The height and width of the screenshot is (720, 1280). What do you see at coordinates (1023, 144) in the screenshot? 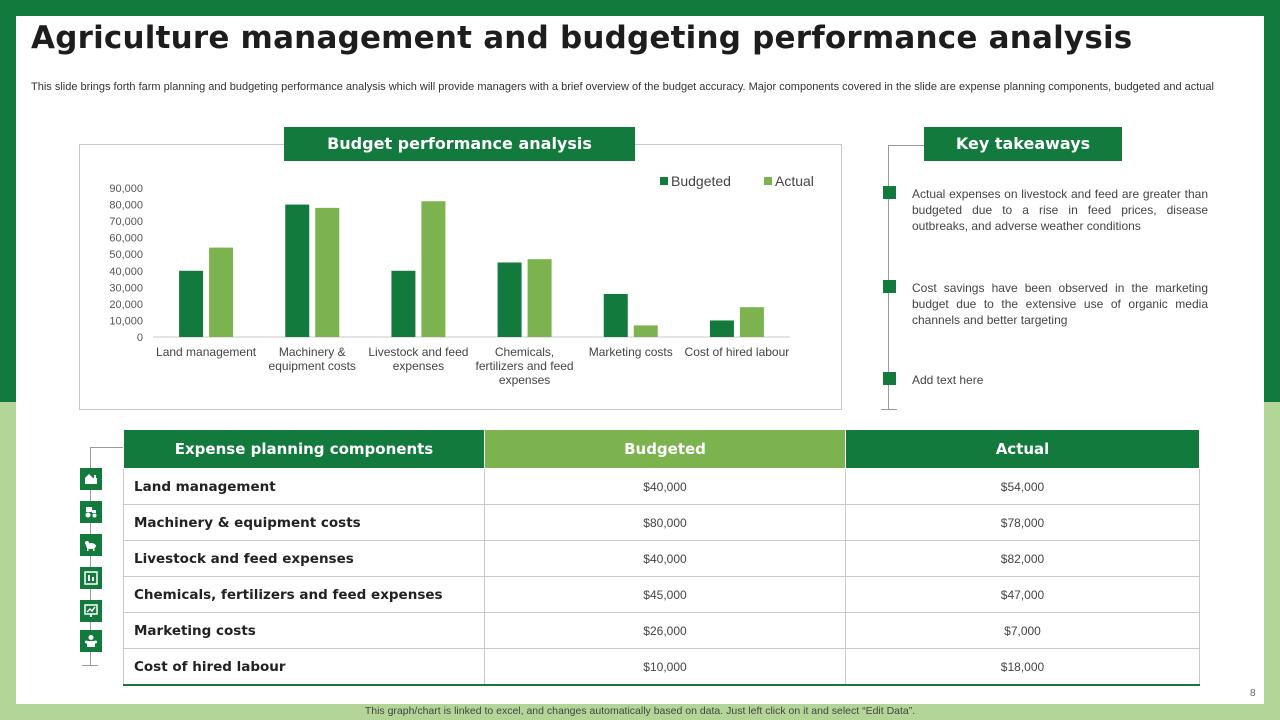
I see `takeaways-label: Key takeaways` at bounding box center [1023, 144].